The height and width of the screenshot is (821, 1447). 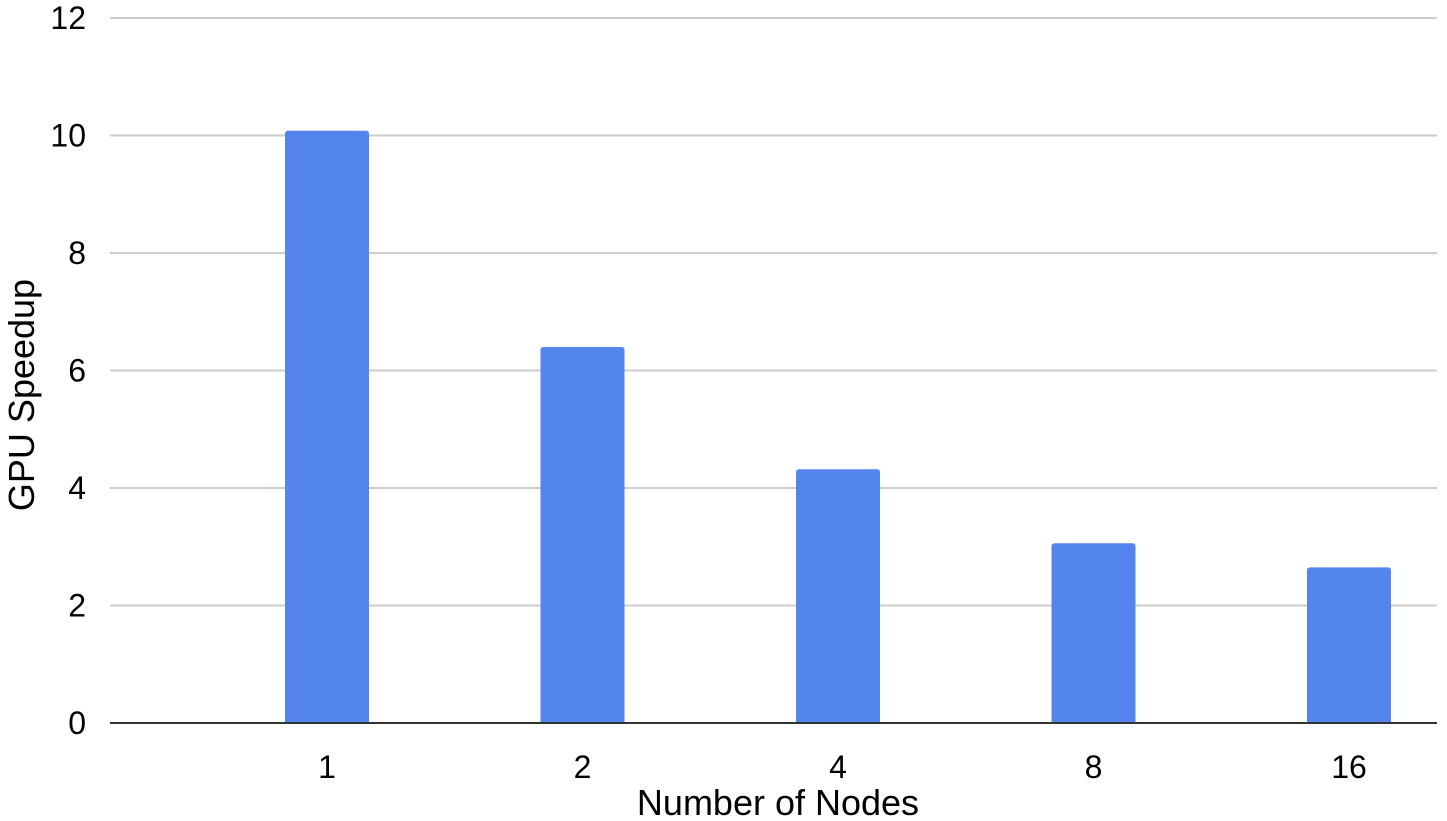 I want to click on x-tick-label: 8, so click(x=1094, y=767).